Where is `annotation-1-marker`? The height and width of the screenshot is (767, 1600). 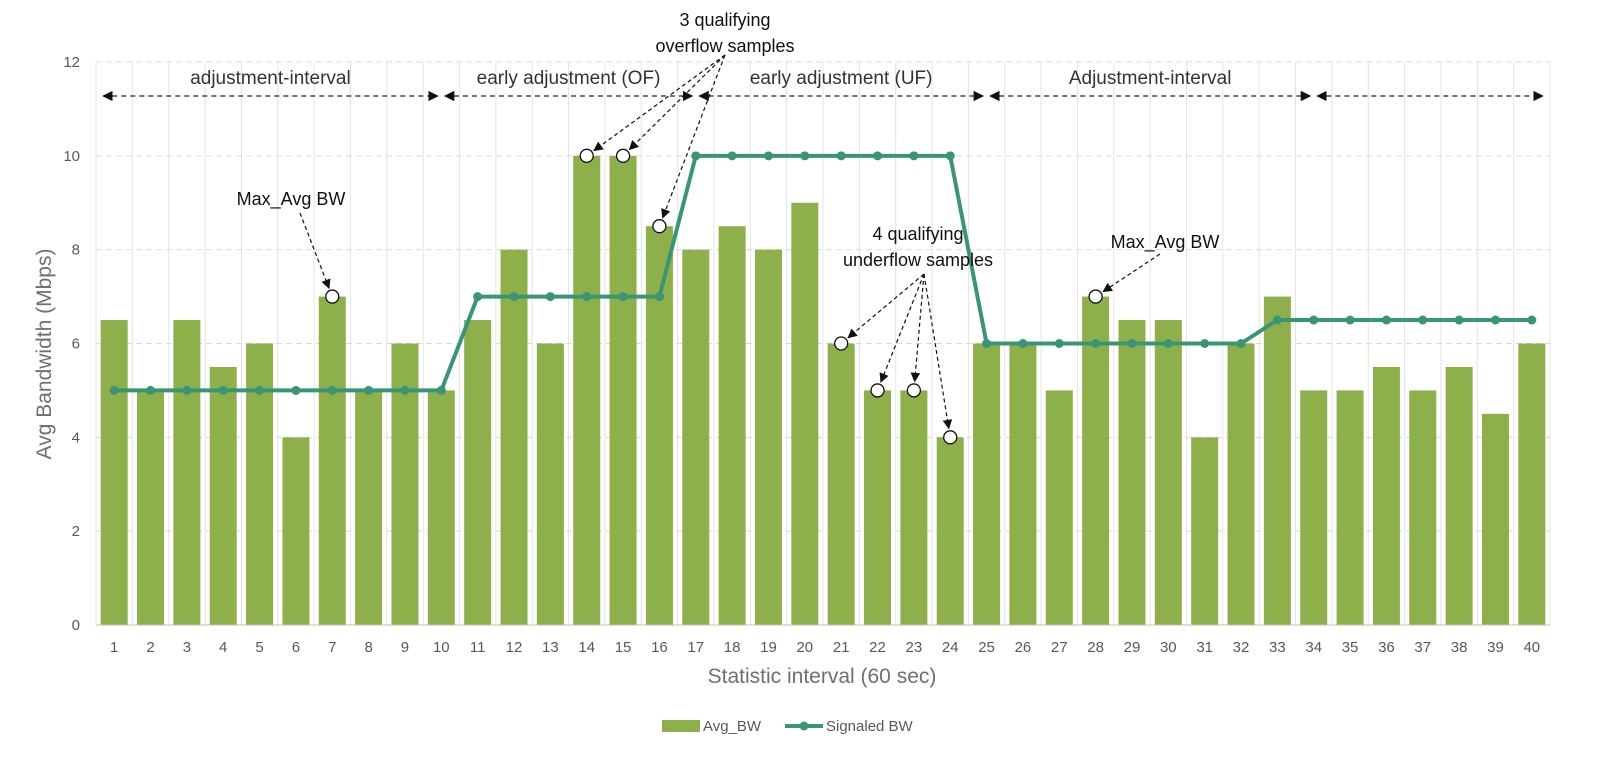
annotation-1-marker is located at coordinates (332, 296).